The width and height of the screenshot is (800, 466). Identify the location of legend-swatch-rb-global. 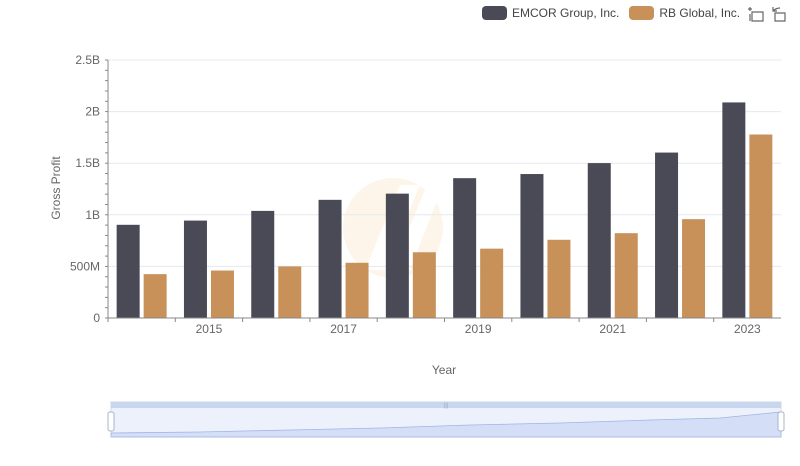
(642, 13).